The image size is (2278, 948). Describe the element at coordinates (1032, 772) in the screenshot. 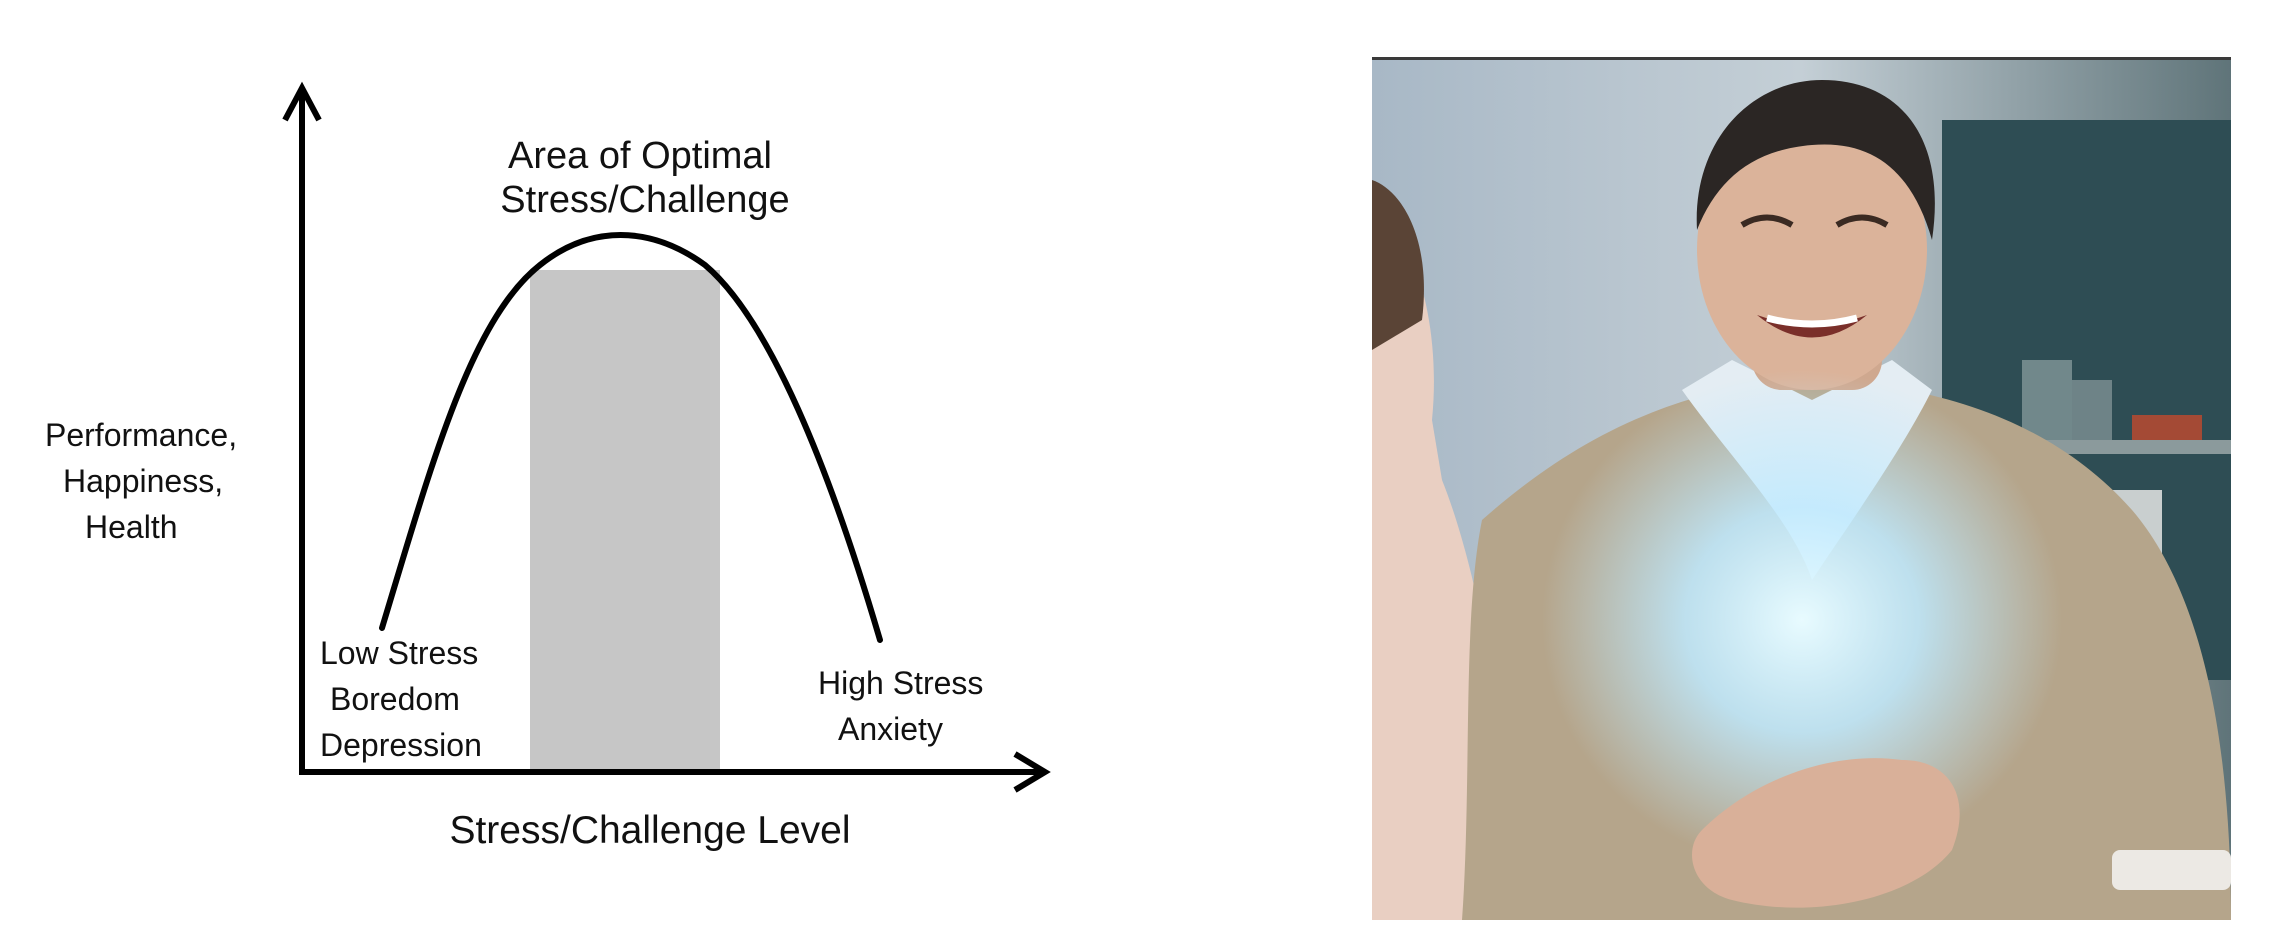

I see `x-axis-arrowhead` at that location.